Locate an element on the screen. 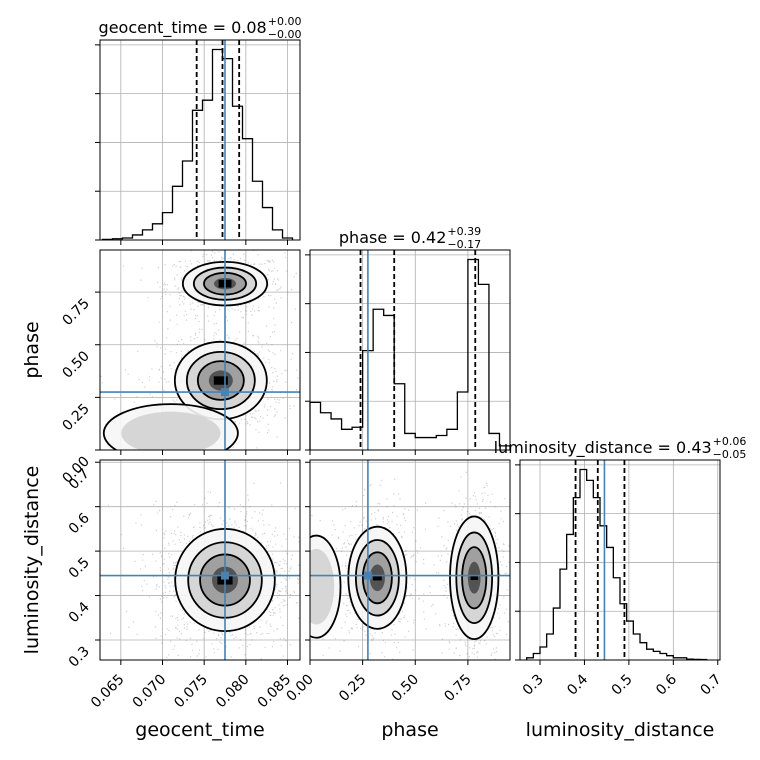  tick-label-y-luminosity_distance: 0.6 is located at coordinates (79, 523).